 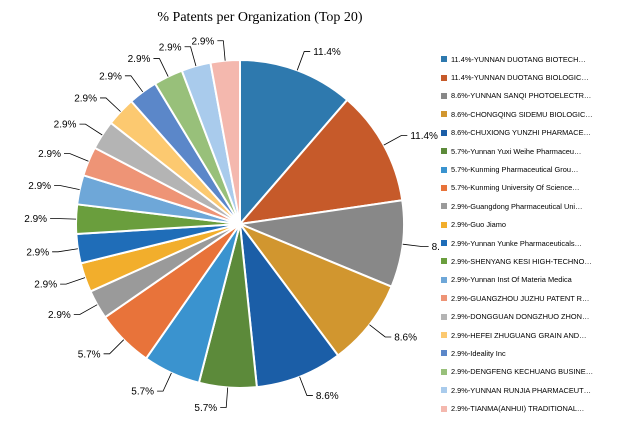 What do you see at coordinates (89, 354) in the screenshot?
I see `slice-label-8: 5.7%` at bounding box center [89, 354].